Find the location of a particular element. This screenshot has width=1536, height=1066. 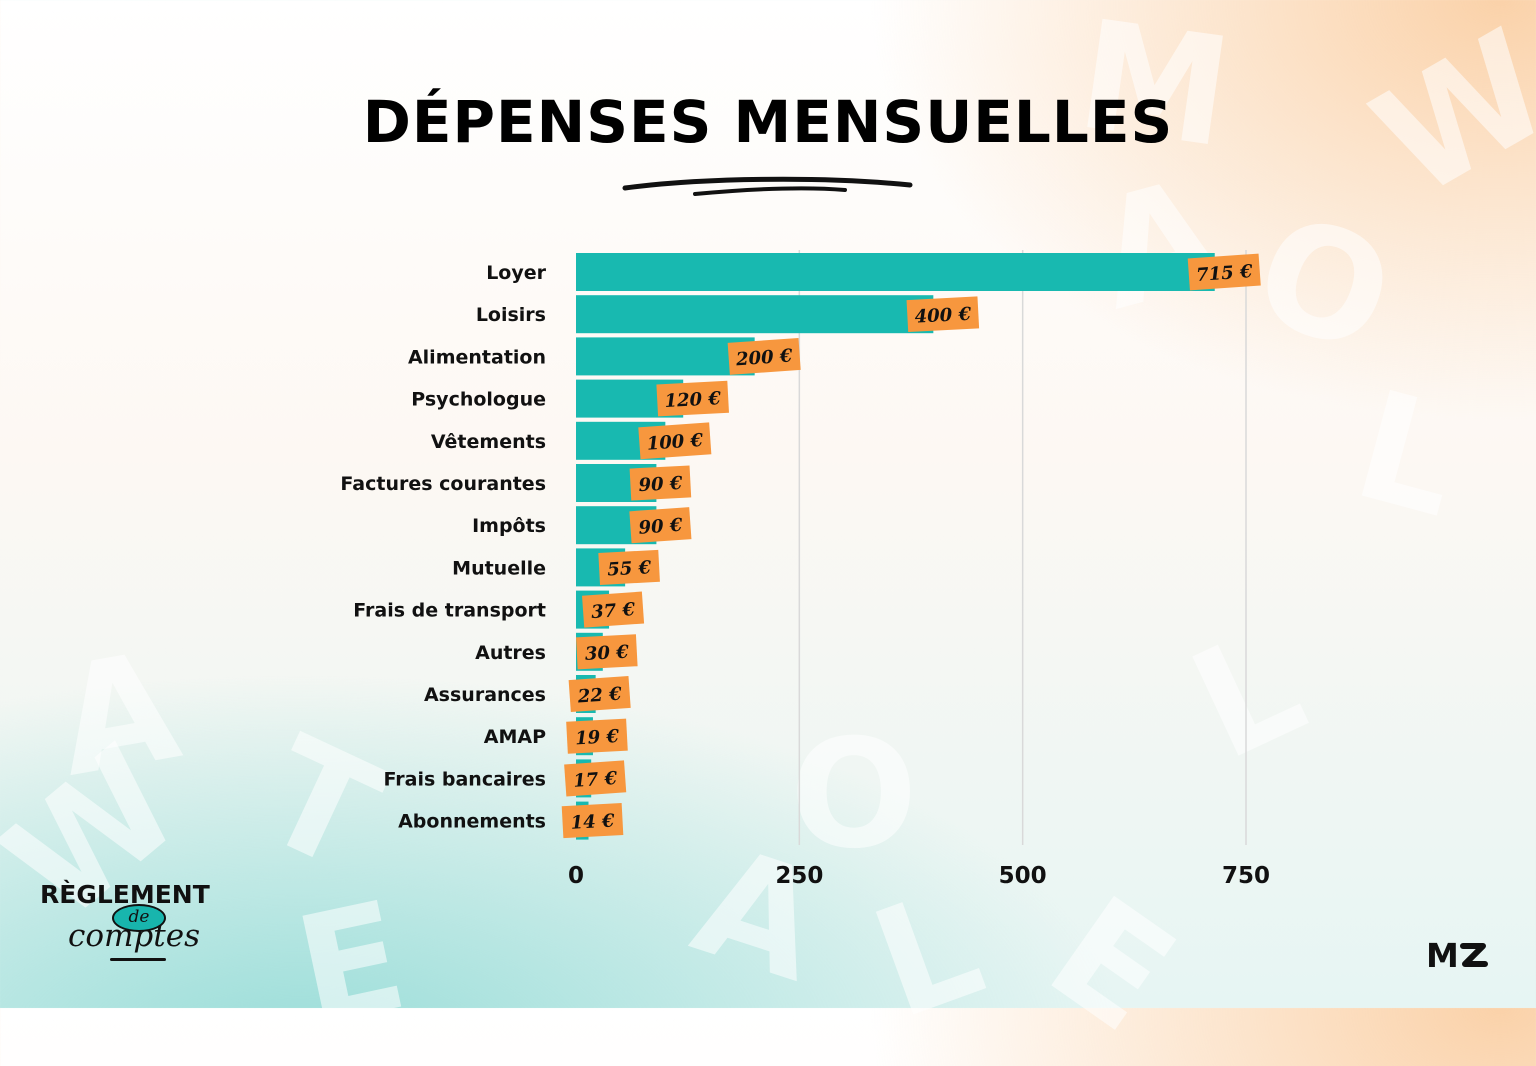

value-tag: 22 € is located at coordinates (599, 694).